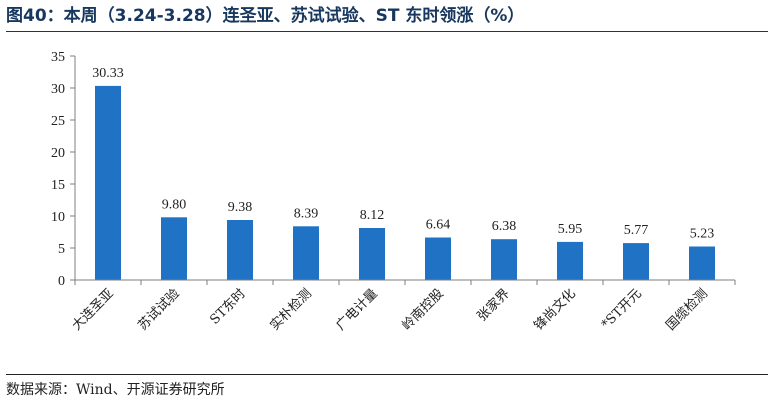 The height and width of the screenshot is (405, 774). What do you see at coordinates (240, 207) in the screenshot?
I see `data-label: 9.38` at bounding box center [240, 207].